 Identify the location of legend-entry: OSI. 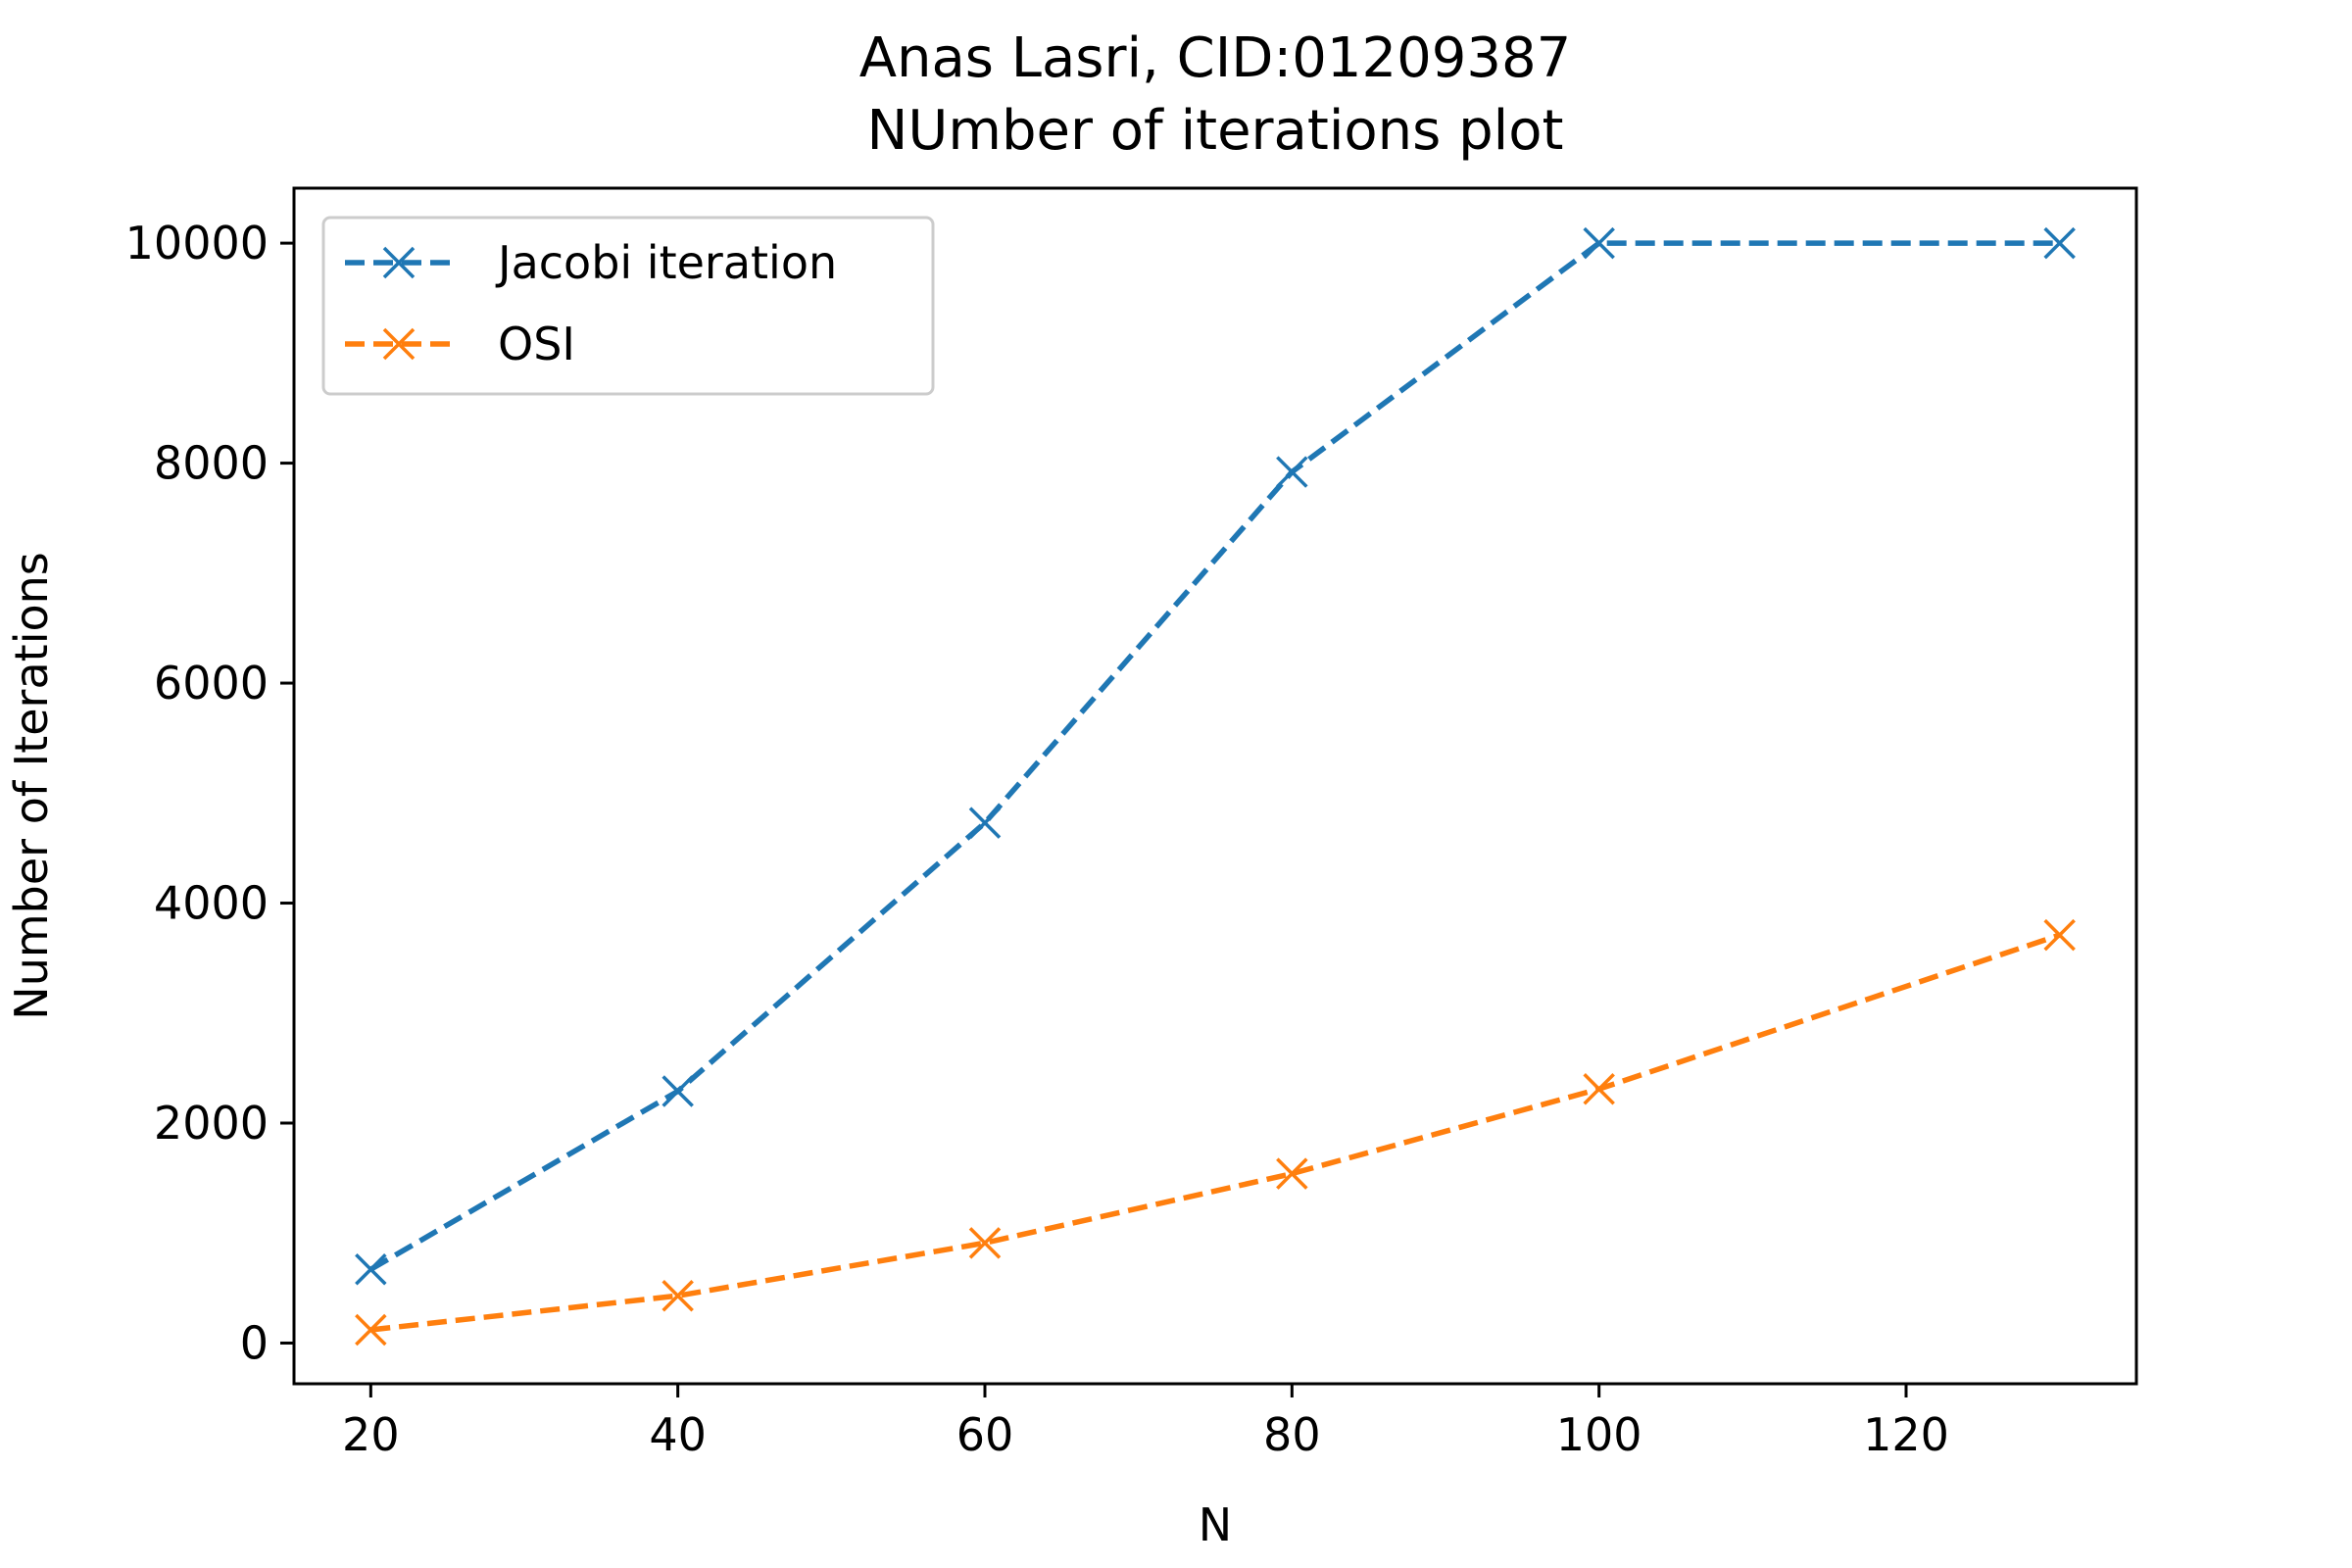
(460, 344).